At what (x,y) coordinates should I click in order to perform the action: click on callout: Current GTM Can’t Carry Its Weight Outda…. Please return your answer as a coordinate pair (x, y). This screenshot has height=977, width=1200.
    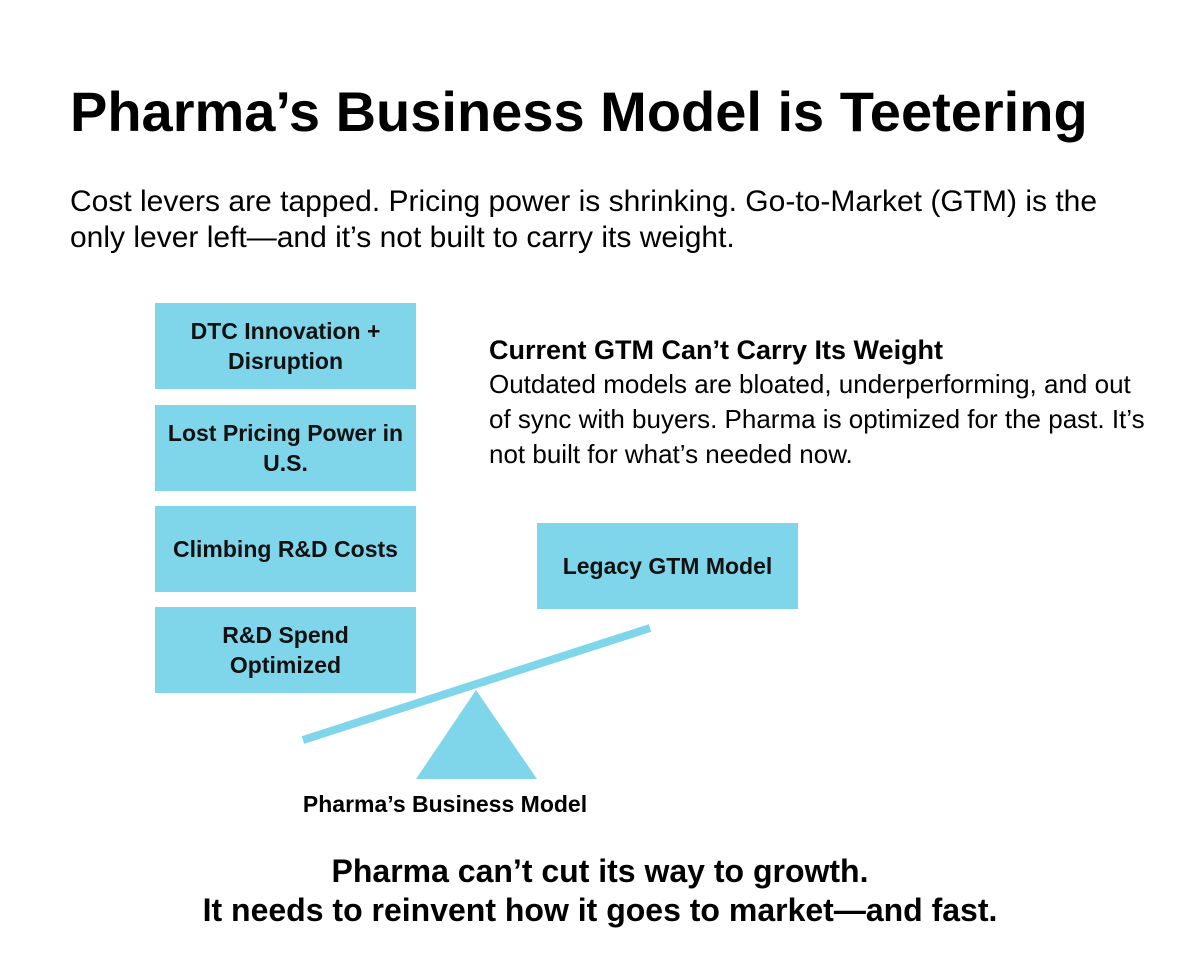
    Looking at the image, I should click on (819, 402).